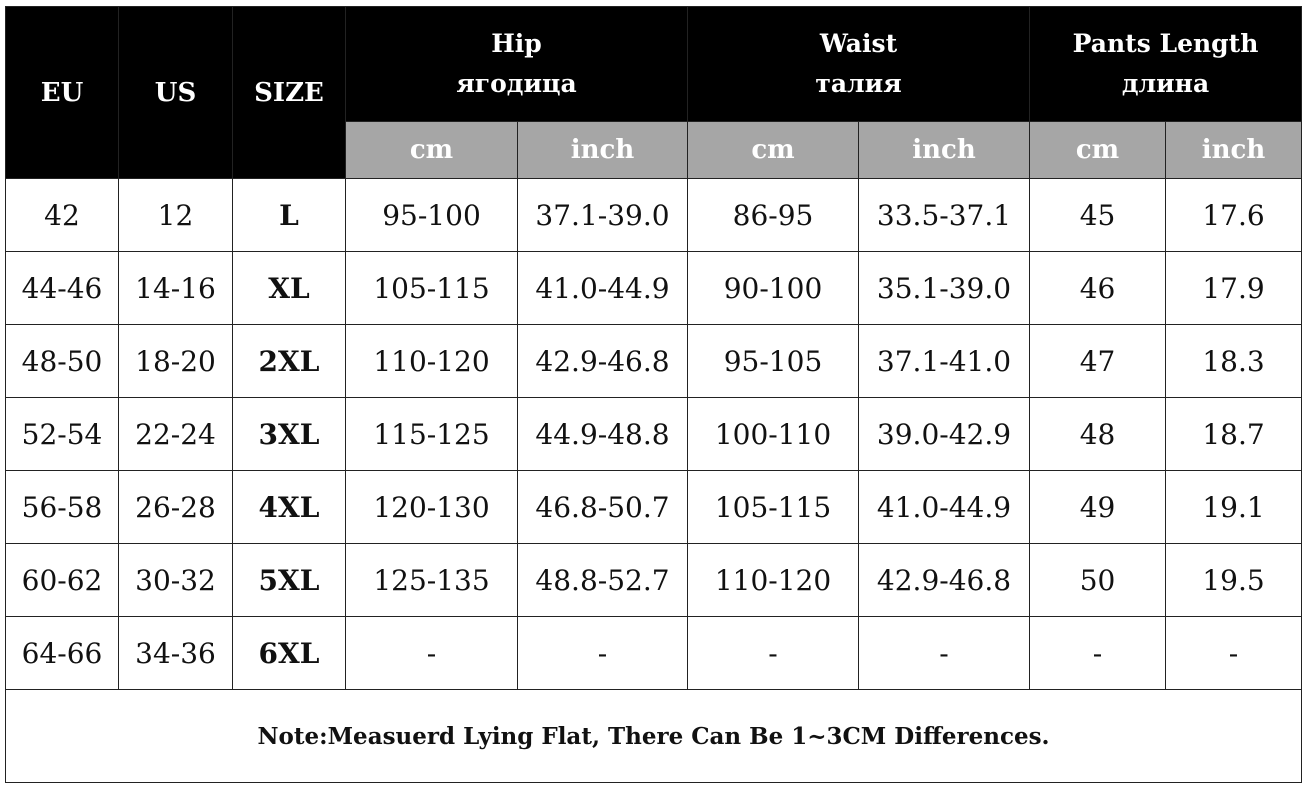 This screenshot has height=800, width=1306. I want to click on cell-length-cm: 48, so click(1098, 434).